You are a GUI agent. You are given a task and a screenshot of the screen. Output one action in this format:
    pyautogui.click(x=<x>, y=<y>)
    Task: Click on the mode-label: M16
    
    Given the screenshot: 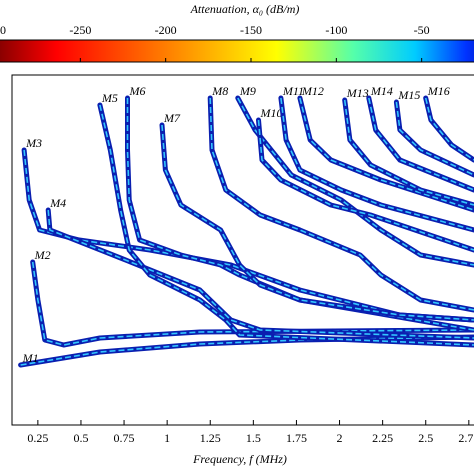 What is the action you would take?
    pyautogui.click(x=438, y=91)
    